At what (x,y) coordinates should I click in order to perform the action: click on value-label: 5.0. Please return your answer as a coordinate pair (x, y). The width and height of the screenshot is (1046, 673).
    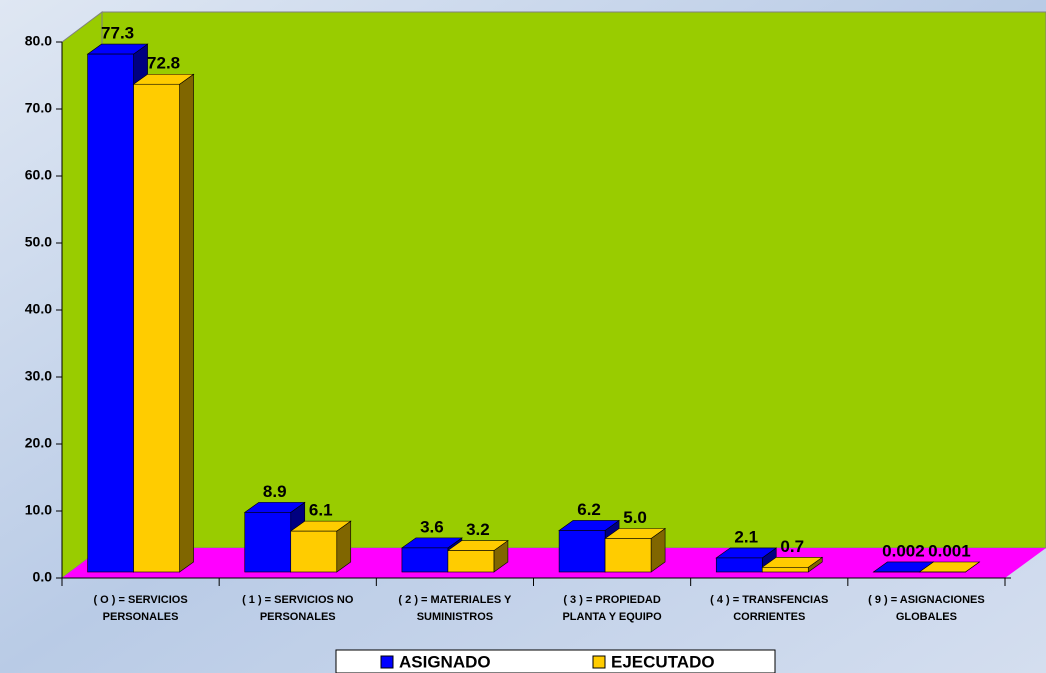
    Looking at the image, I should click on (635, 517).